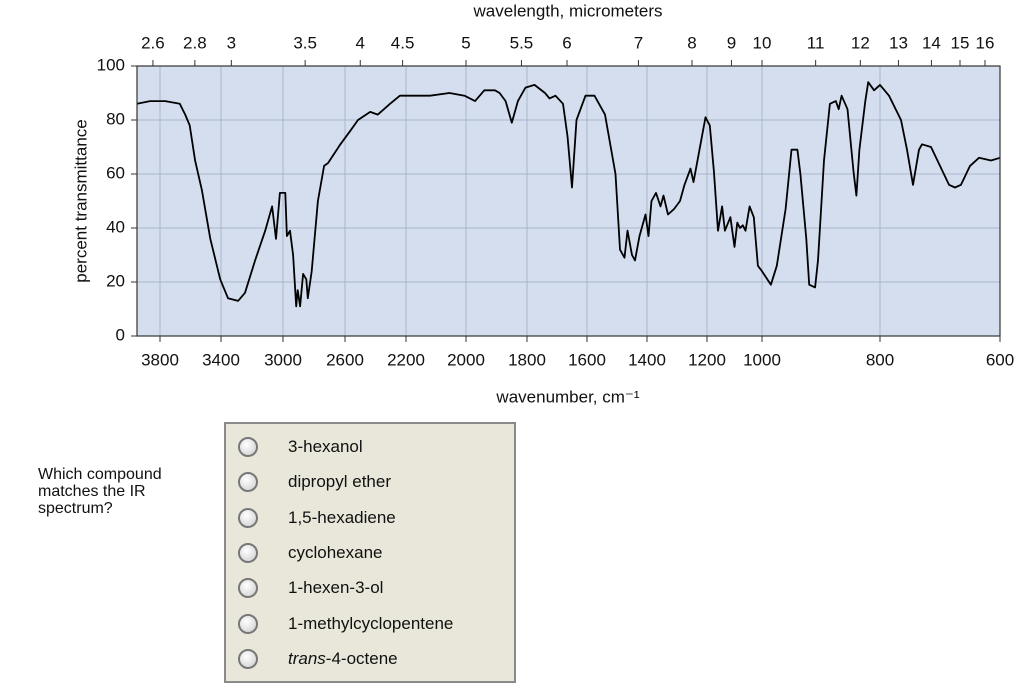 The image size is (1024, 693). I want to click on y-tick-label: 80, so click(115, 118).